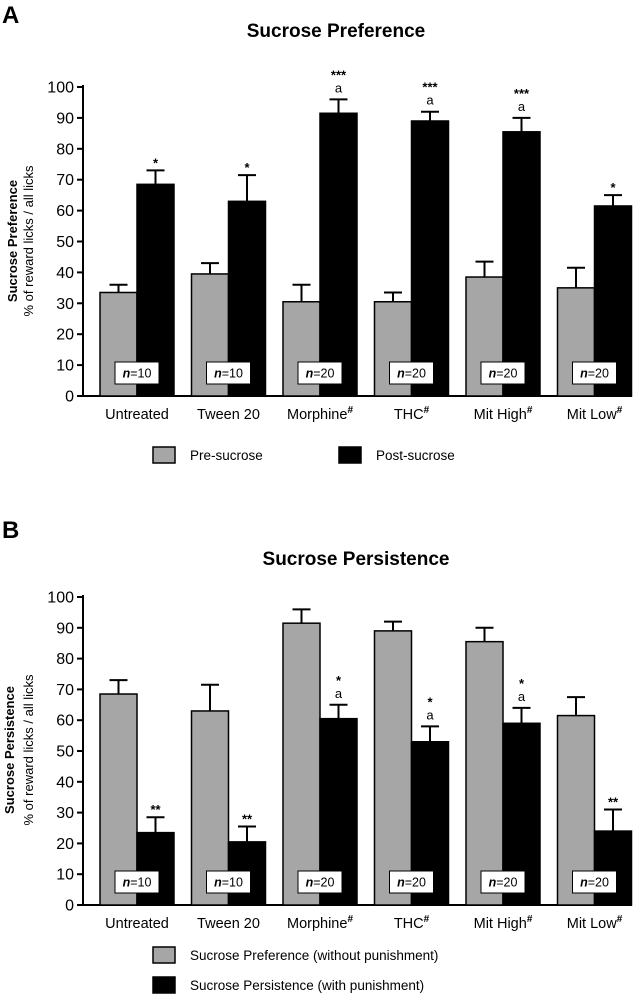 This screenshot has width=634, height=1006. What do you see at coordinates (65, 366) in the screenshot?
I see `panel-a-y-tick-label: 10` at bounding box center [65, 366].